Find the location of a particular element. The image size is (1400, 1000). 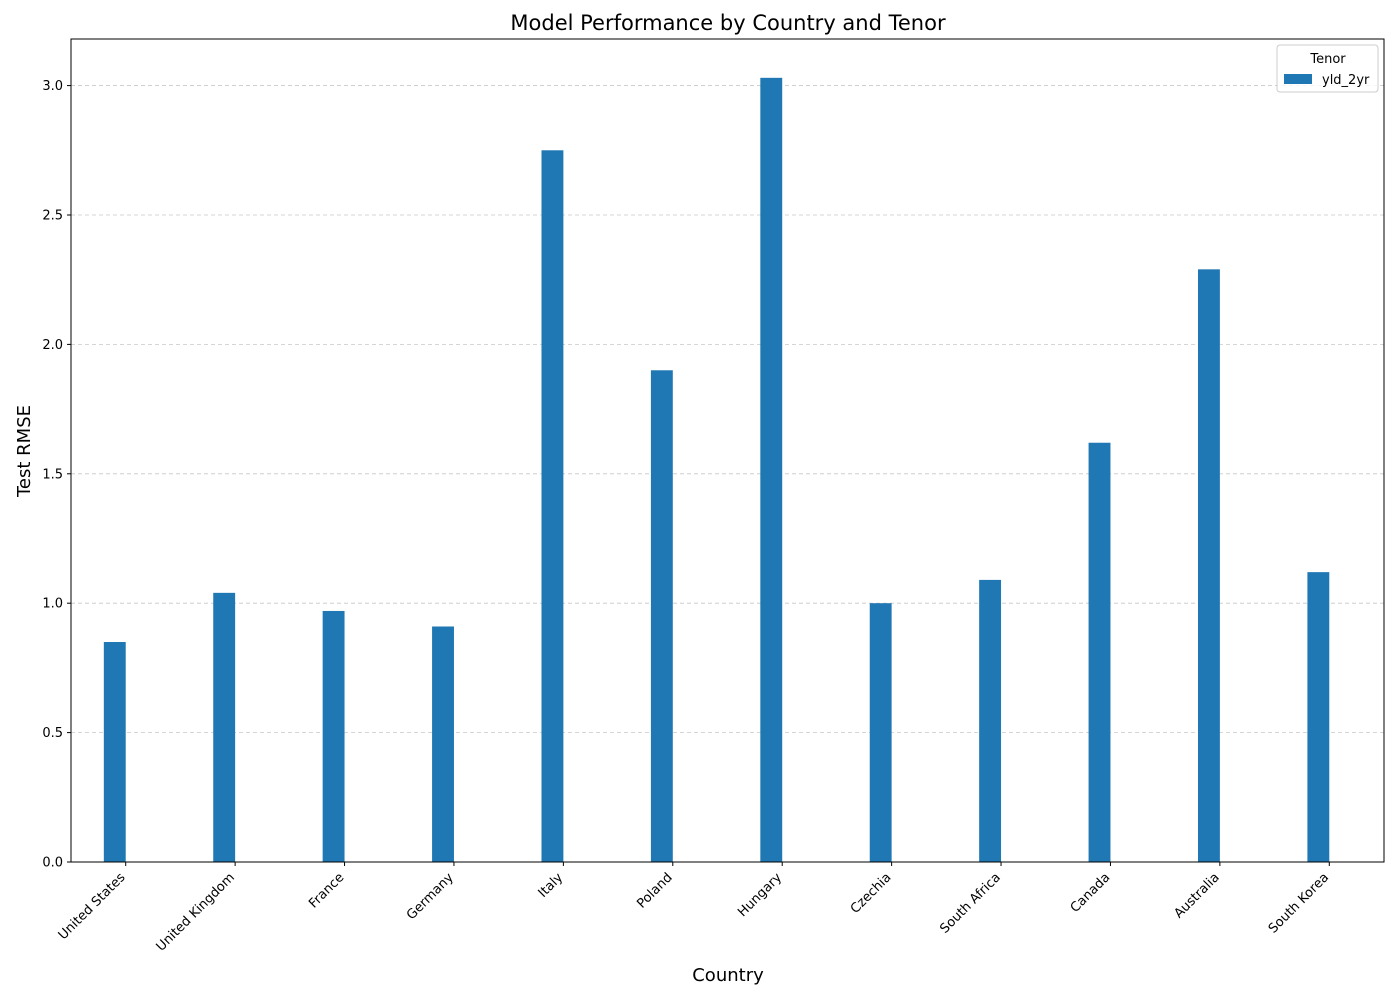

y-axis-label: Test RMSE is located at coordinates (24, 451).